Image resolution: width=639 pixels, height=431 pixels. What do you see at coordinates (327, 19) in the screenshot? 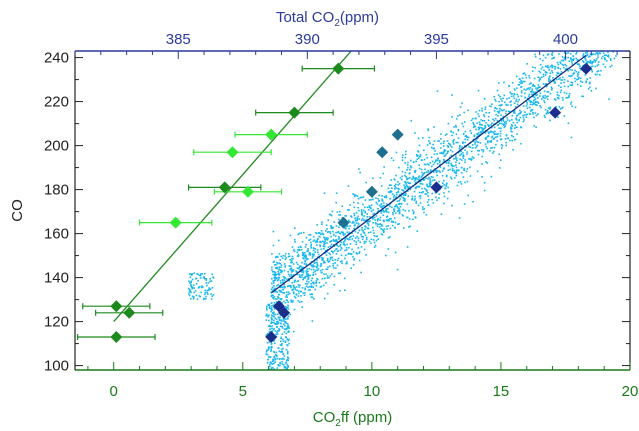
I see `x-top-axis-title: Total CO2(ppm)` at bounding box center [327, 19].